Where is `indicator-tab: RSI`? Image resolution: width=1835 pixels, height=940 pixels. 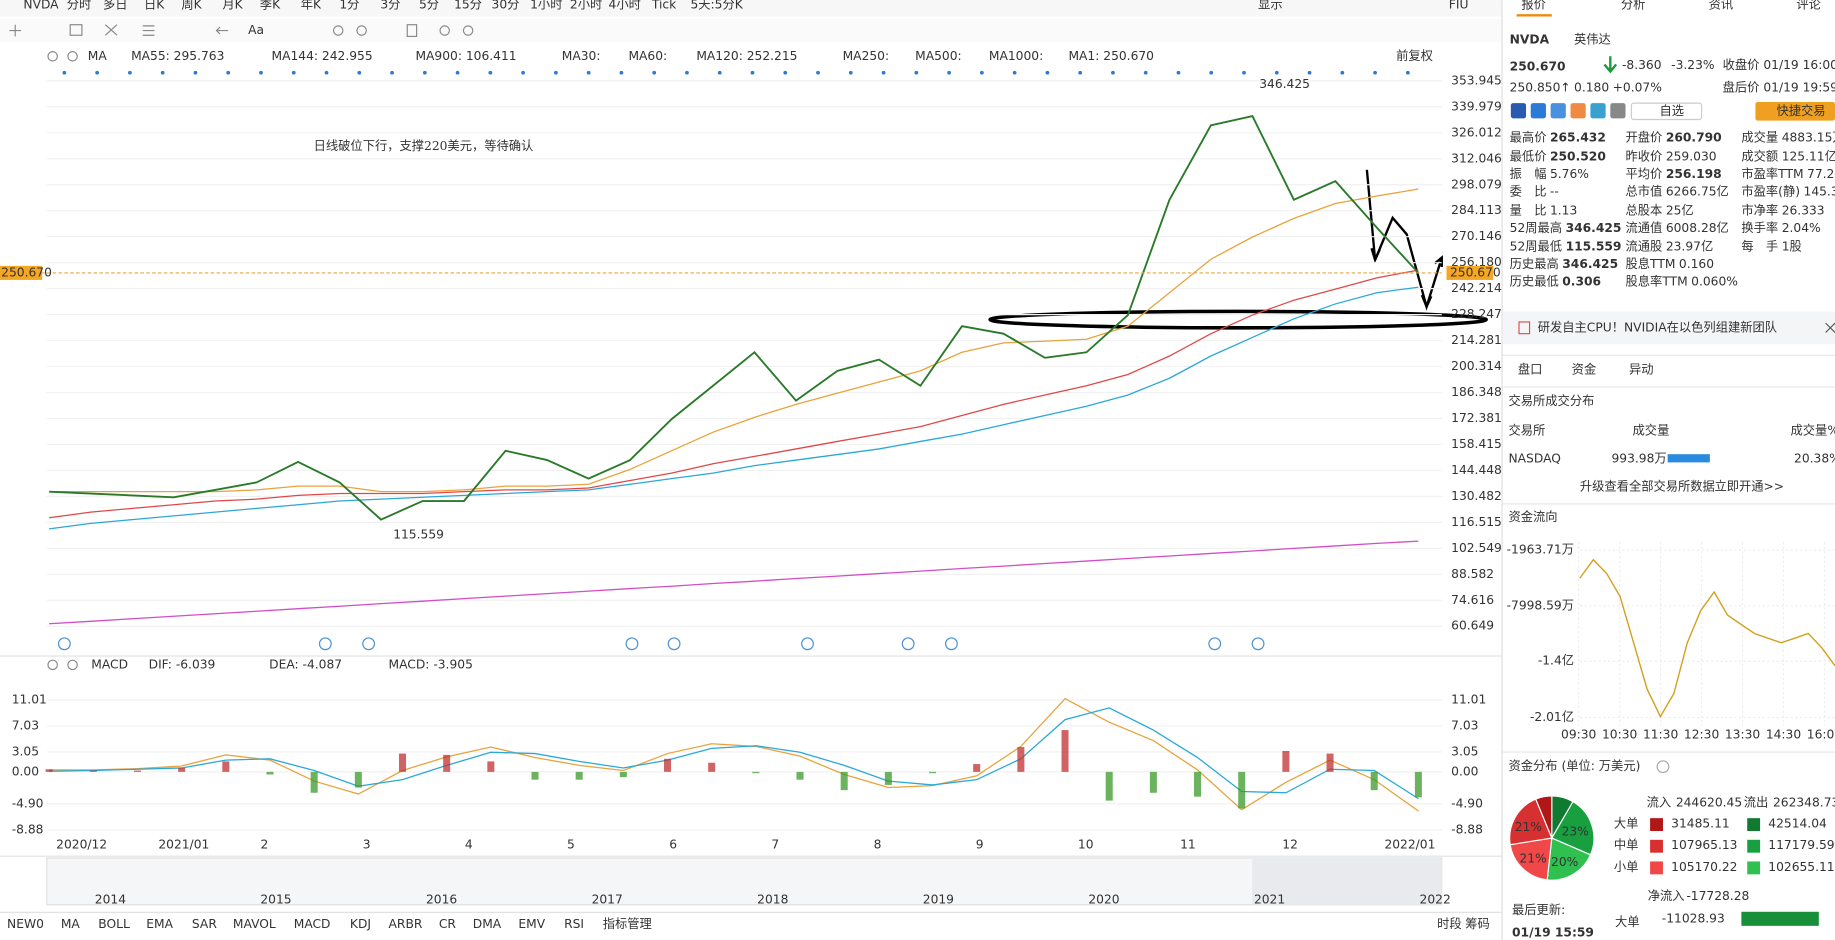
indicator-tab: RSI is located at coordinates (574, 924).